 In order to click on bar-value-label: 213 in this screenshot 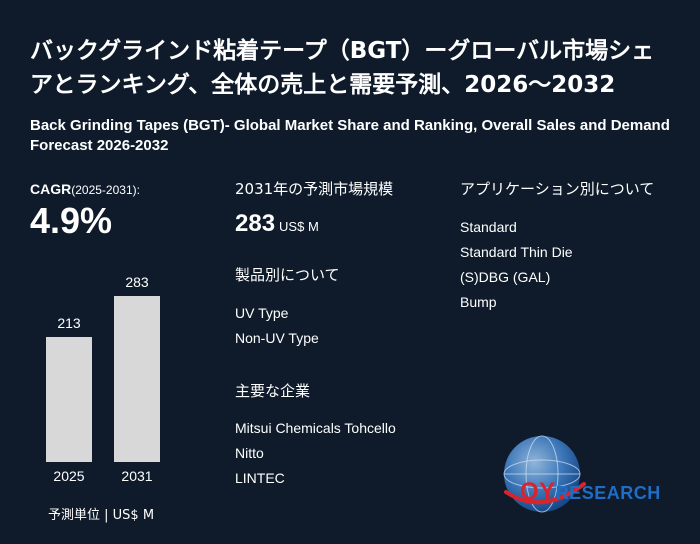, I will do `click(69, 323)`.